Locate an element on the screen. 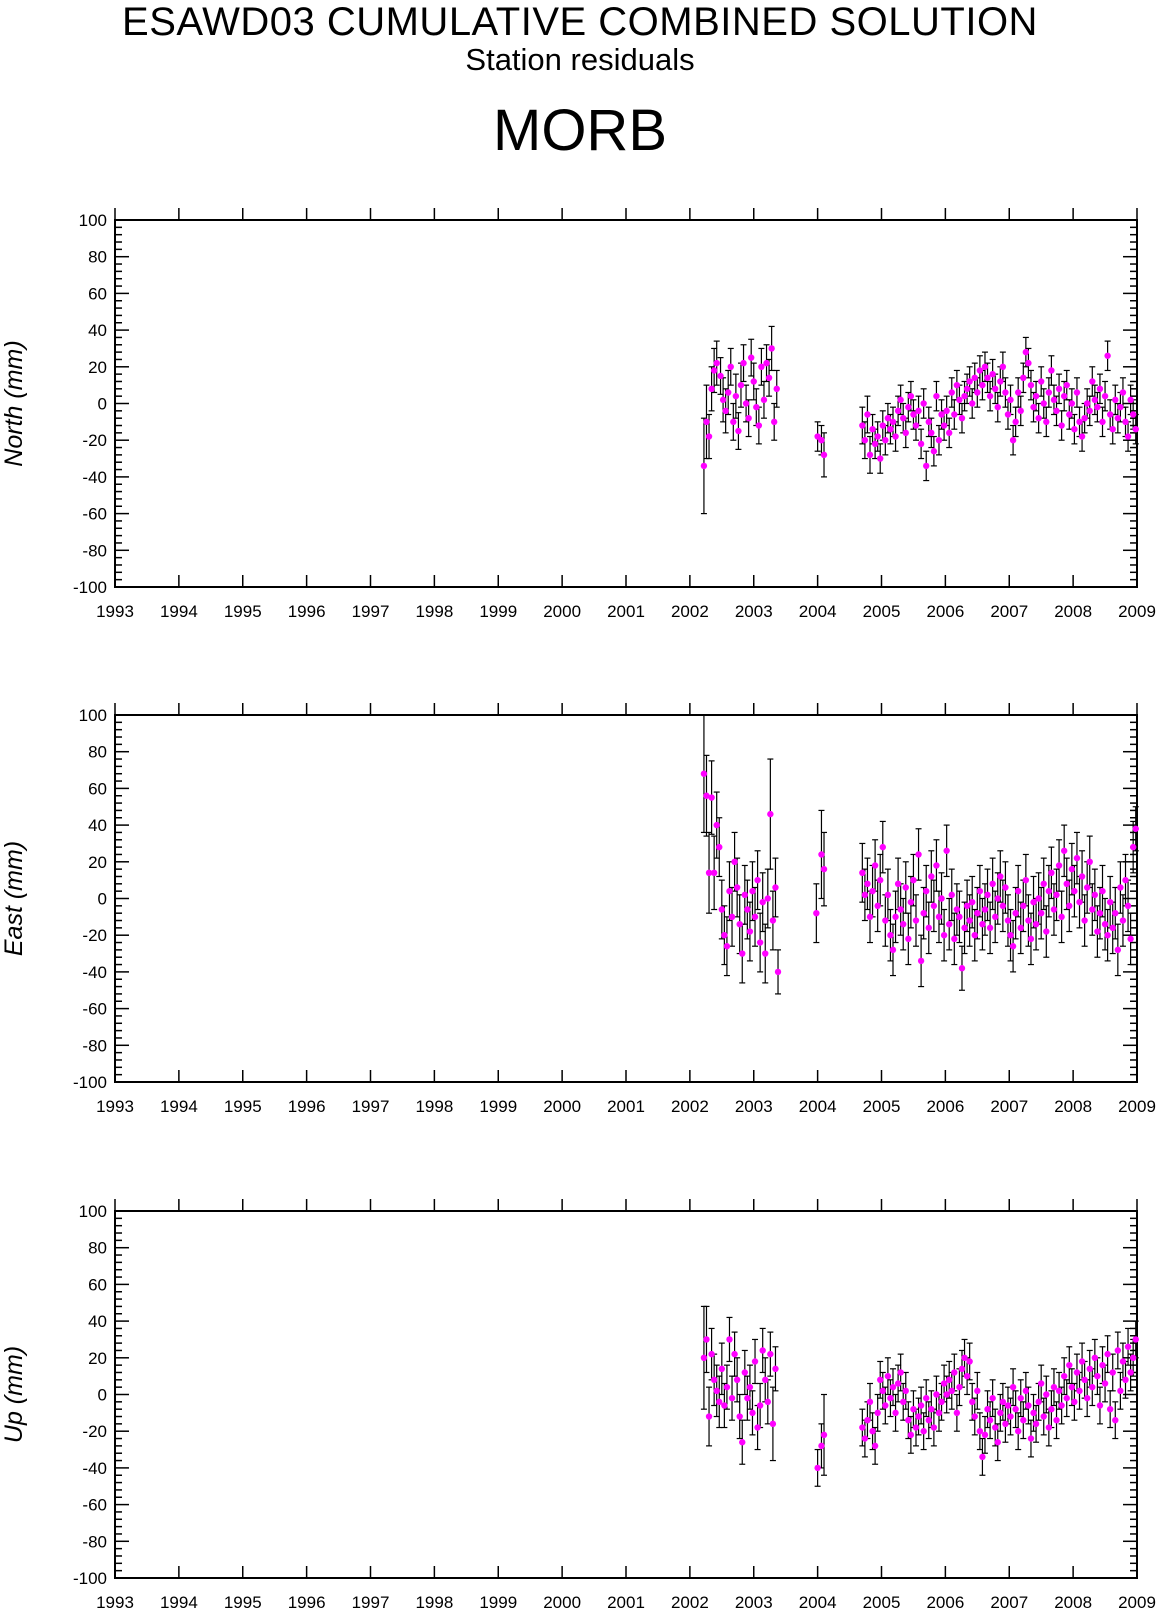 Image resolution: width=1160 pixels, height=1621 pixels. up-xtick-label: 2009 is located at coordinates (1137, 1602).